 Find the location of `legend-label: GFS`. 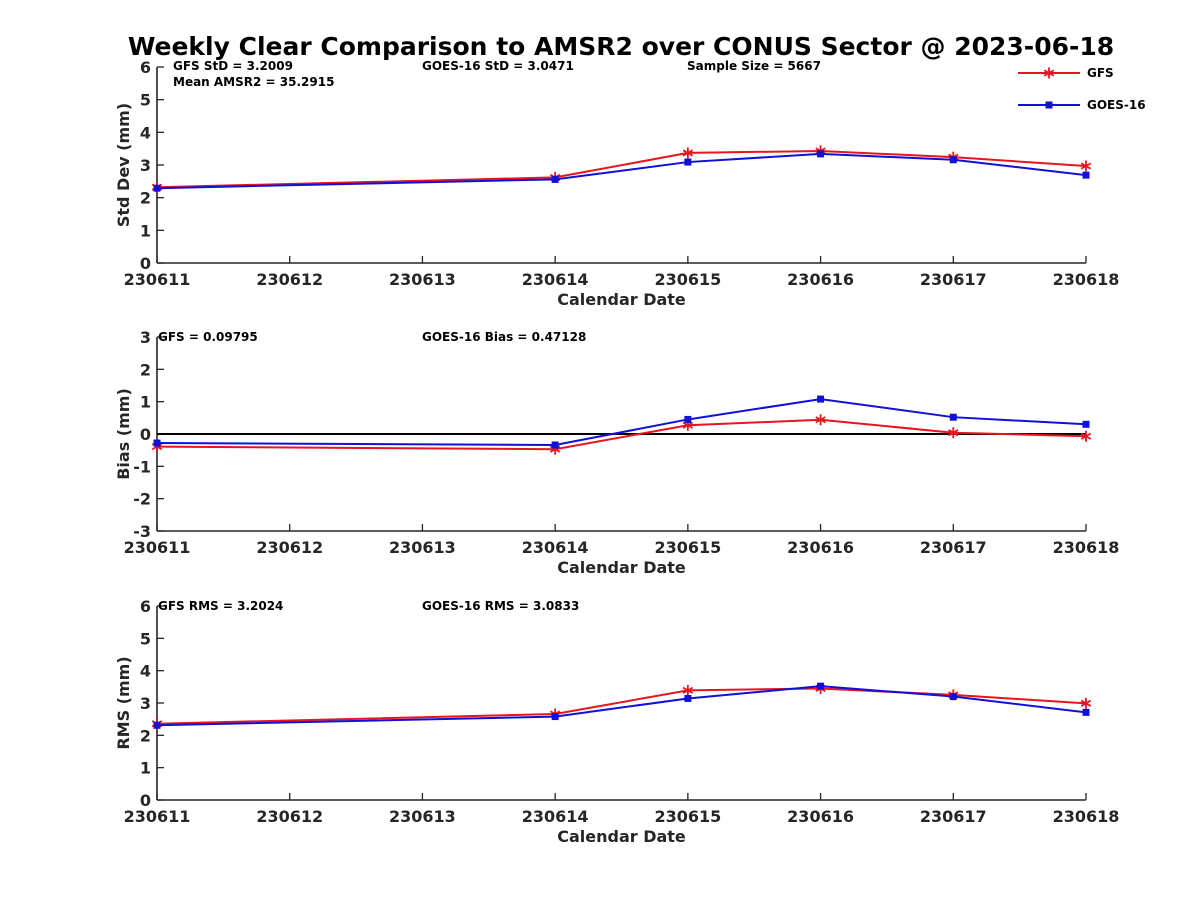

legend-label: GFS is located at coordinates (1100, 73).